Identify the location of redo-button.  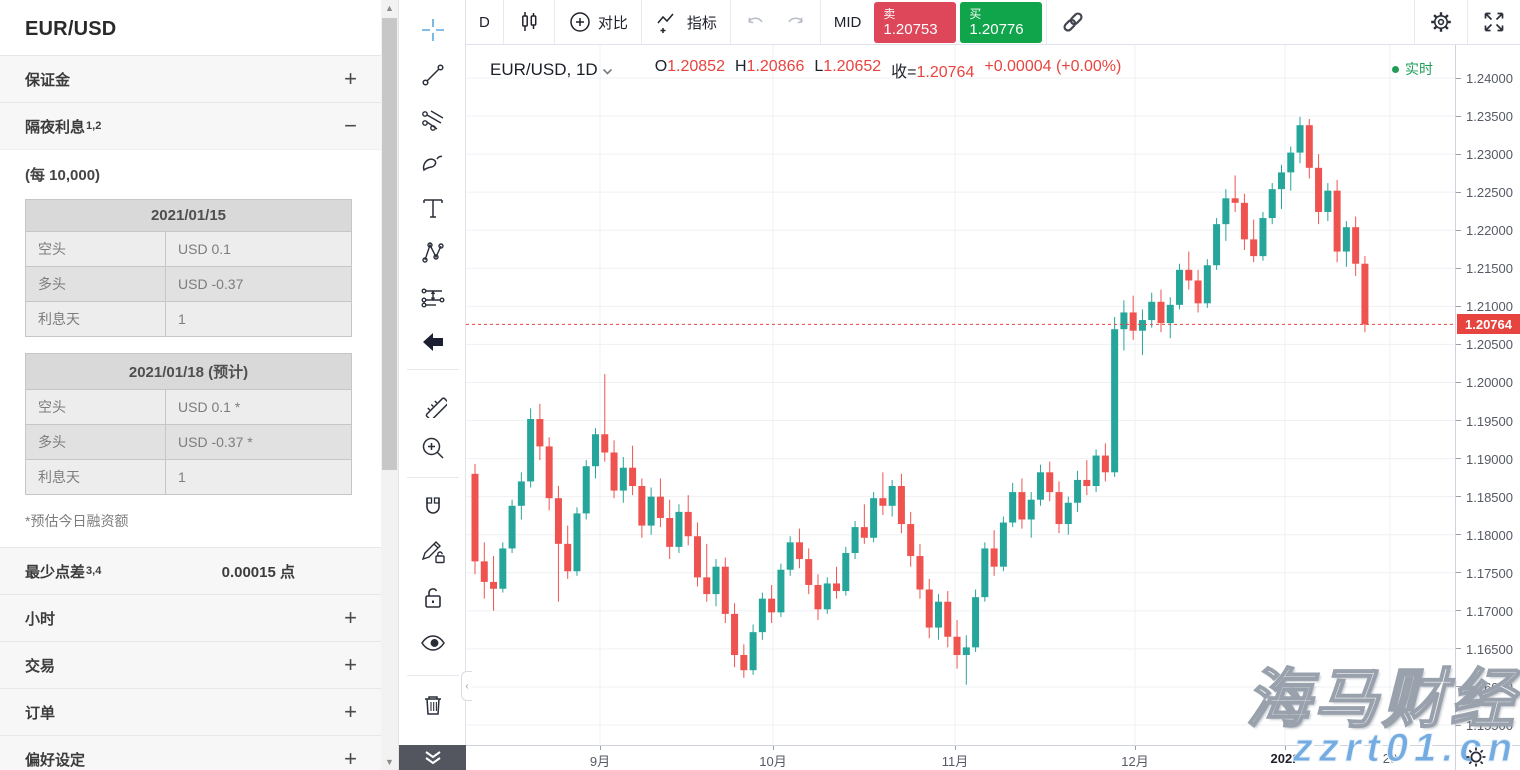
(800, 22).